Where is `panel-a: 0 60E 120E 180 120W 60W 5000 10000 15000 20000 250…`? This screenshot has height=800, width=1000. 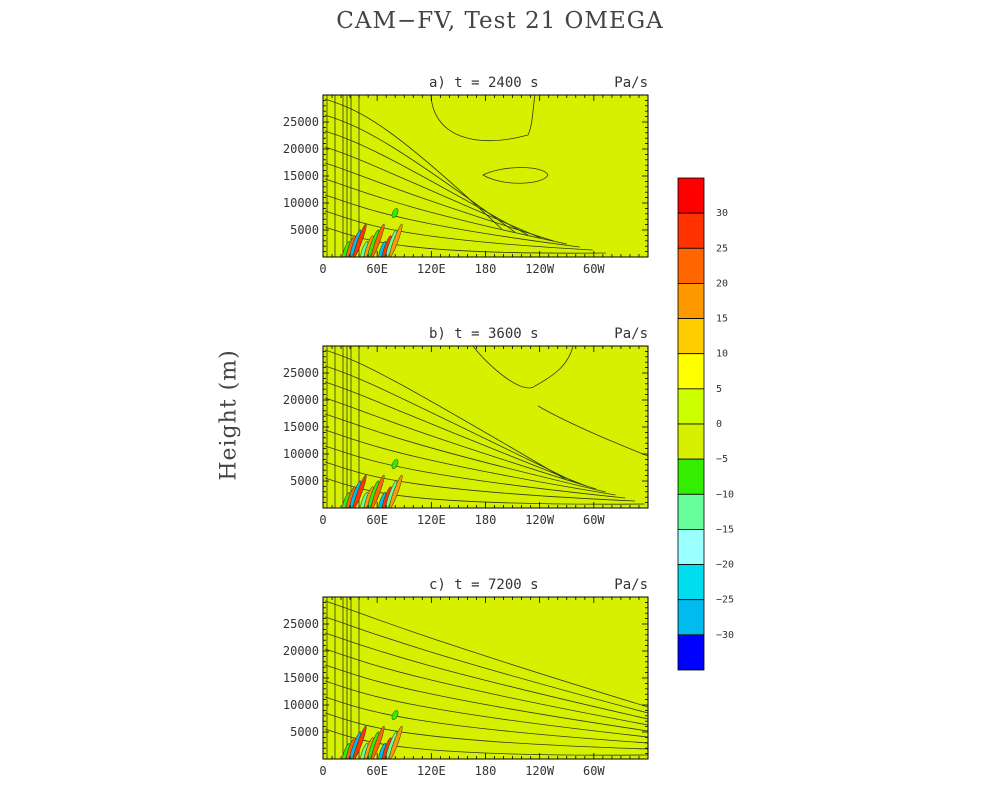 panel-a: 0 60E 120E 180 120W 60W 5000 10000 15000 20000 250… is located at coordinates (466, 175).